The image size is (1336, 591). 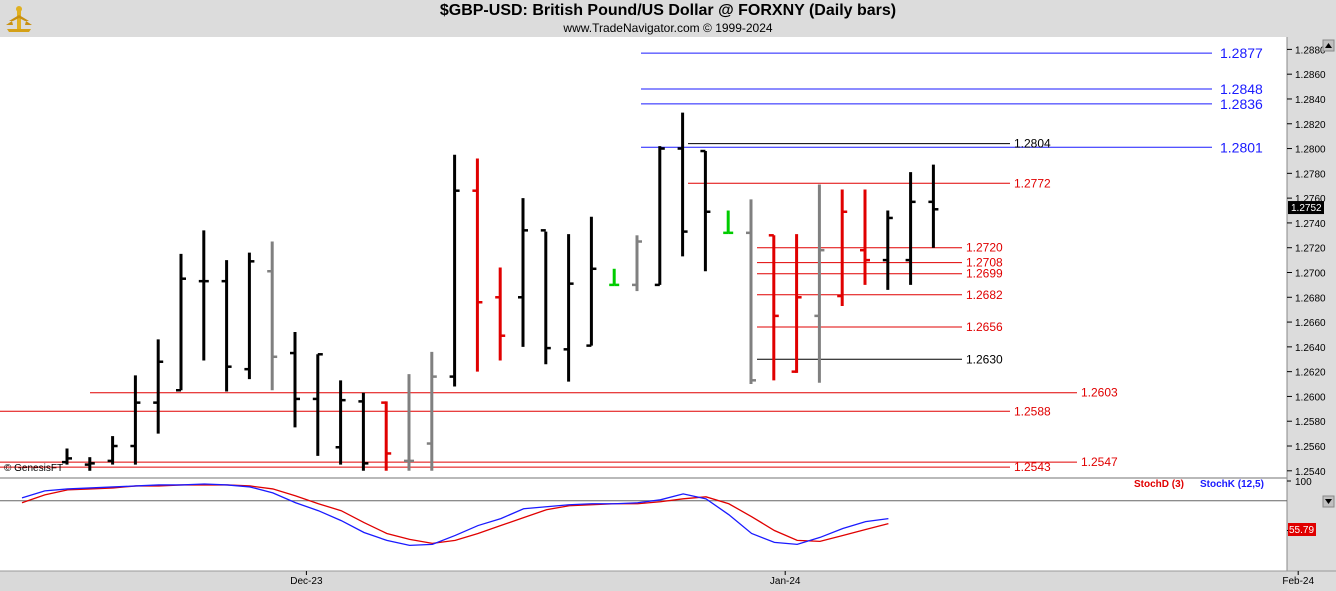 What do you see at coordinates (1241, 89) in the screenshot?
I see `level-label-1.2848: 1.2848` at bounding box center [1241, 89].